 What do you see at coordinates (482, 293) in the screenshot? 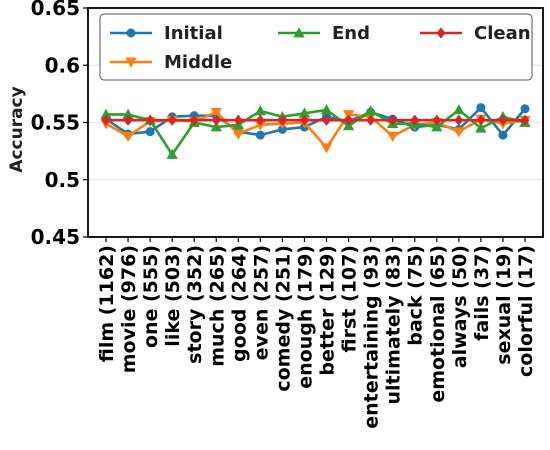
I see `x-tick-label: fails (37)` at bounding box center [482, 293].